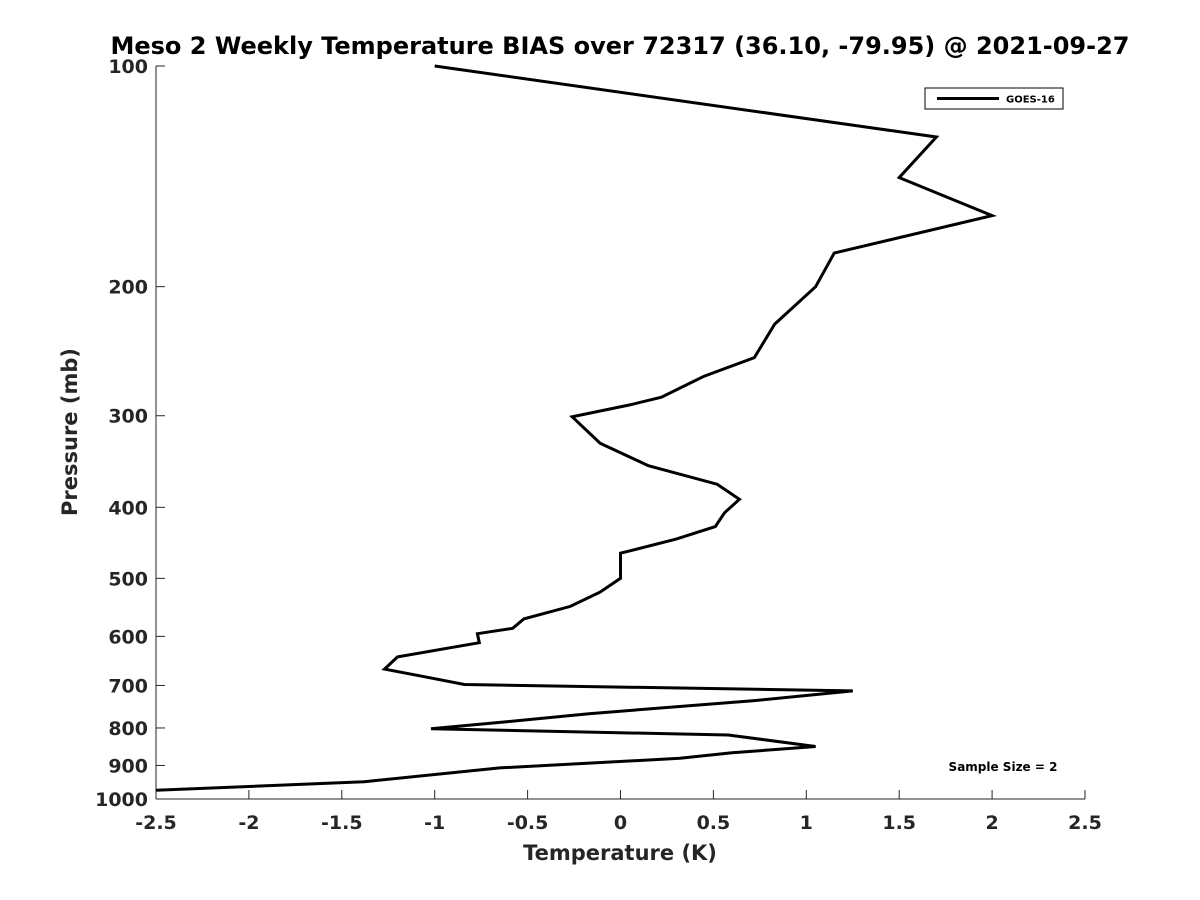 Image resolution: width=1200 pixels, height=900 pixels. Describe the element at coordinates (434, 823) in the screenshot. I see `x-tick-label: -1` at that location.